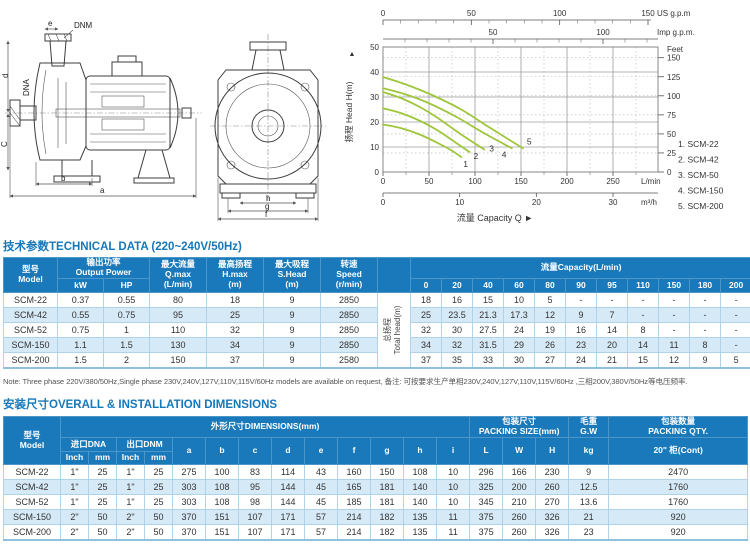 The height and width of the screenshot is (553, 750). I want to click on flow-header-20: 20, so click(457, 285).